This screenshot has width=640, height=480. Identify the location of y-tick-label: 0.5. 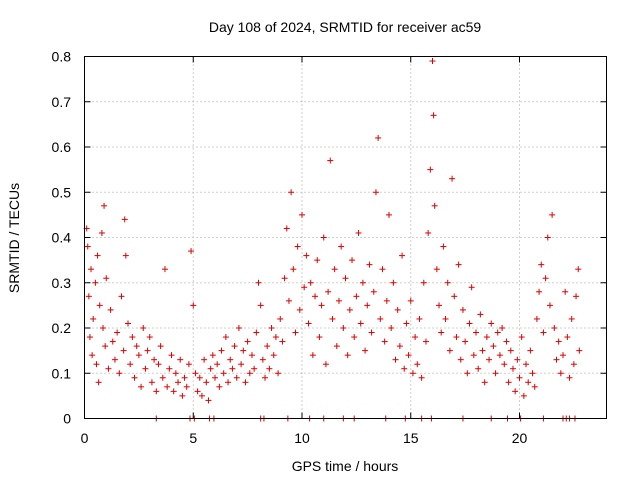
(62, 192).